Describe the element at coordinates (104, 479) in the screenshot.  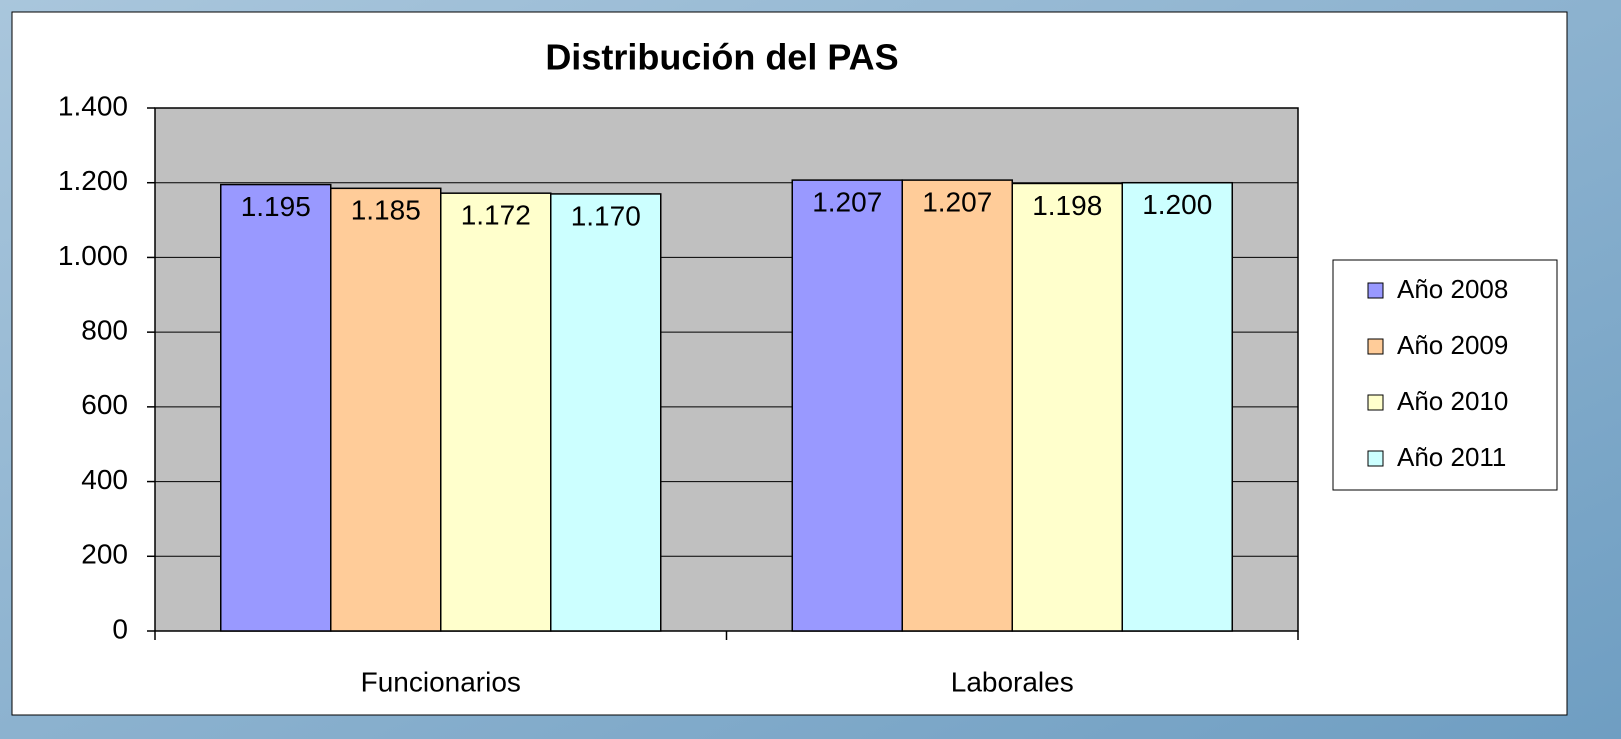
I see `y-tick-label: 400` at that location.